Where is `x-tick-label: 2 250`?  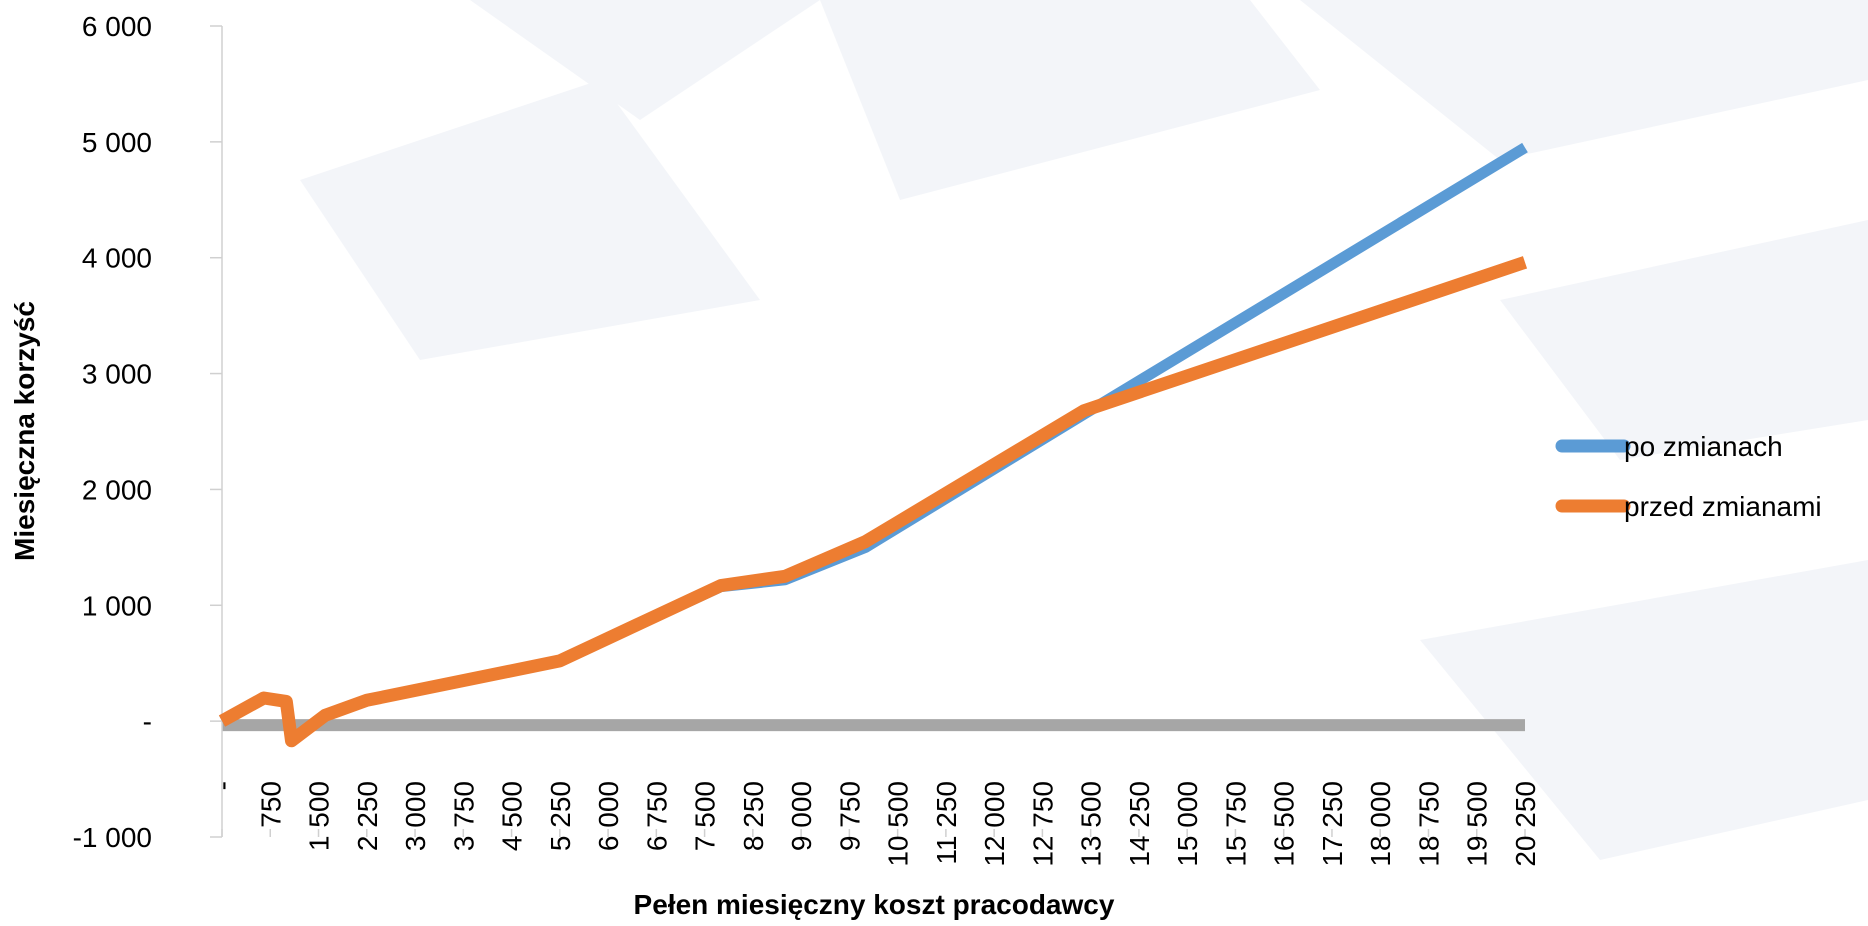
x-tick-label: 2 250 is located at coordinates (367, 816).